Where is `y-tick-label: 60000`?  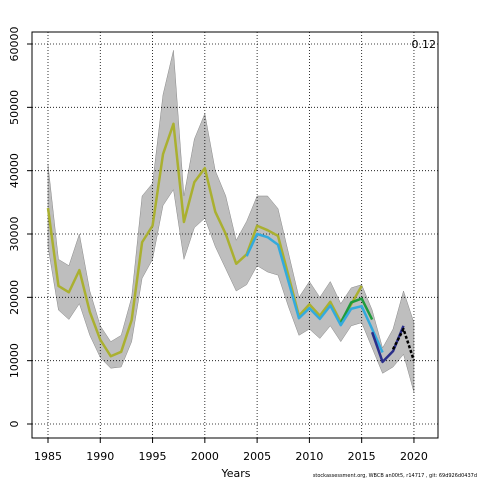
y-tick-label: 60000 is located at coordinates (14, 44).